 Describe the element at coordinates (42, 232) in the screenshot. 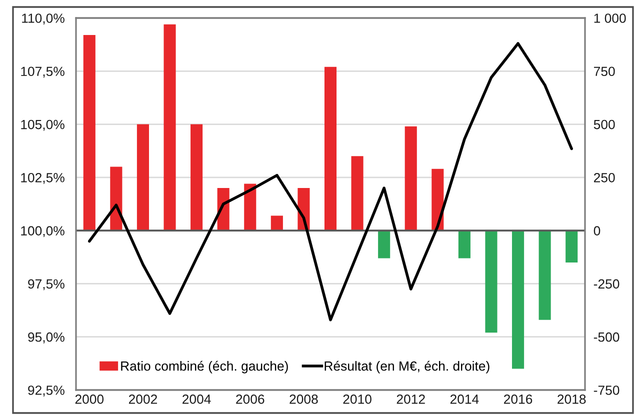

I see `y-tick-label: 100,0%` at that location.